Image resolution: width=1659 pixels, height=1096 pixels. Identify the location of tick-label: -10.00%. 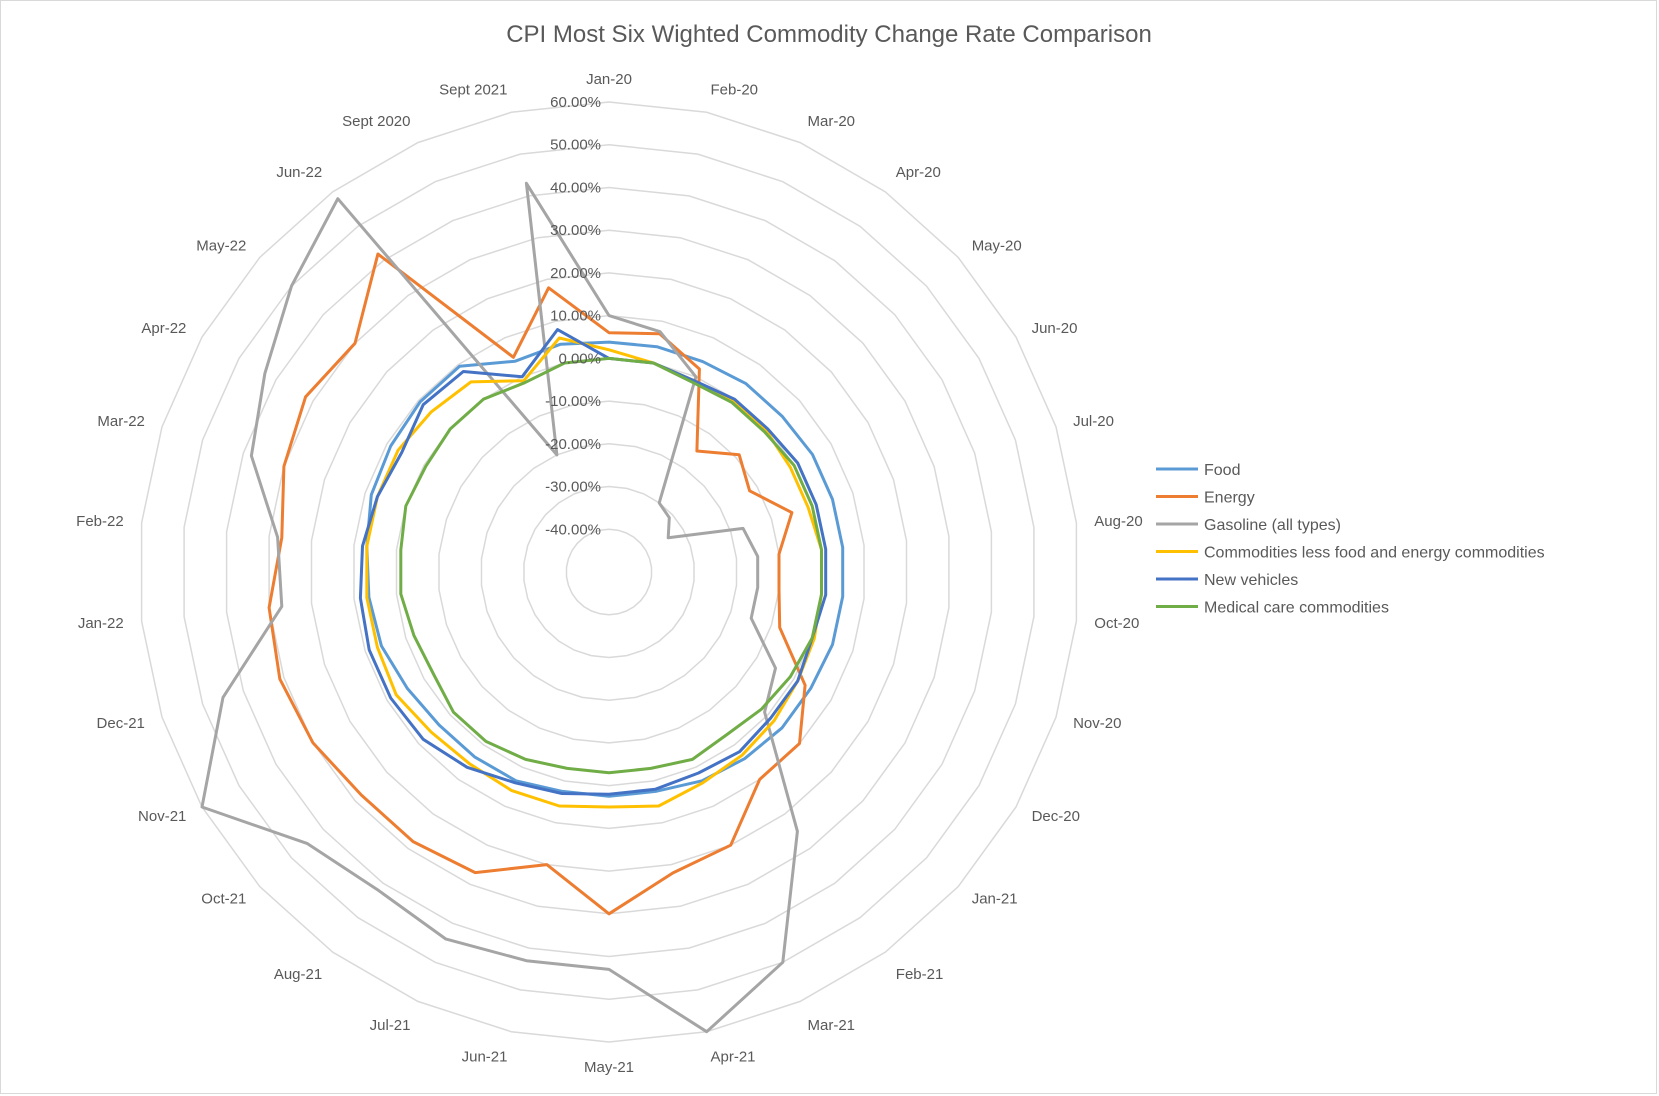
(573, 401).